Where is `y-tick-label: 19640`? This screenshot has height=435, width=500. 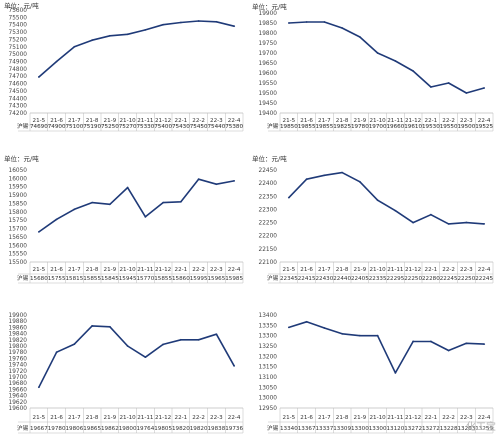 y-tick-label: 19640 is located at coordinates (18, 397).